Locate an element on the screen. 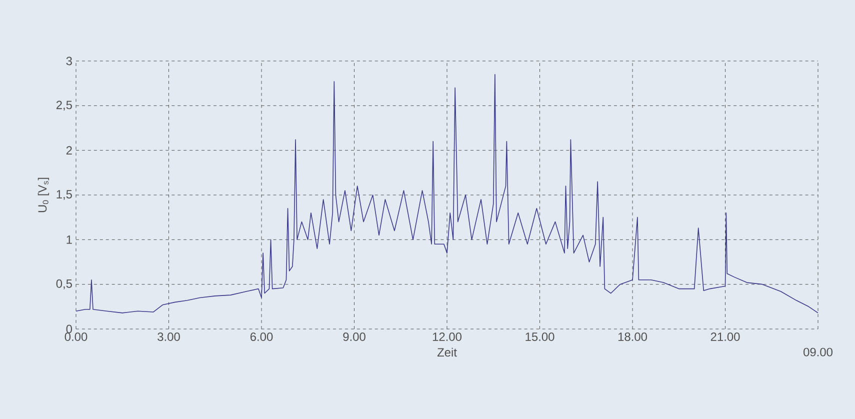  text: 09.00 is located at coordinates (818, 352).